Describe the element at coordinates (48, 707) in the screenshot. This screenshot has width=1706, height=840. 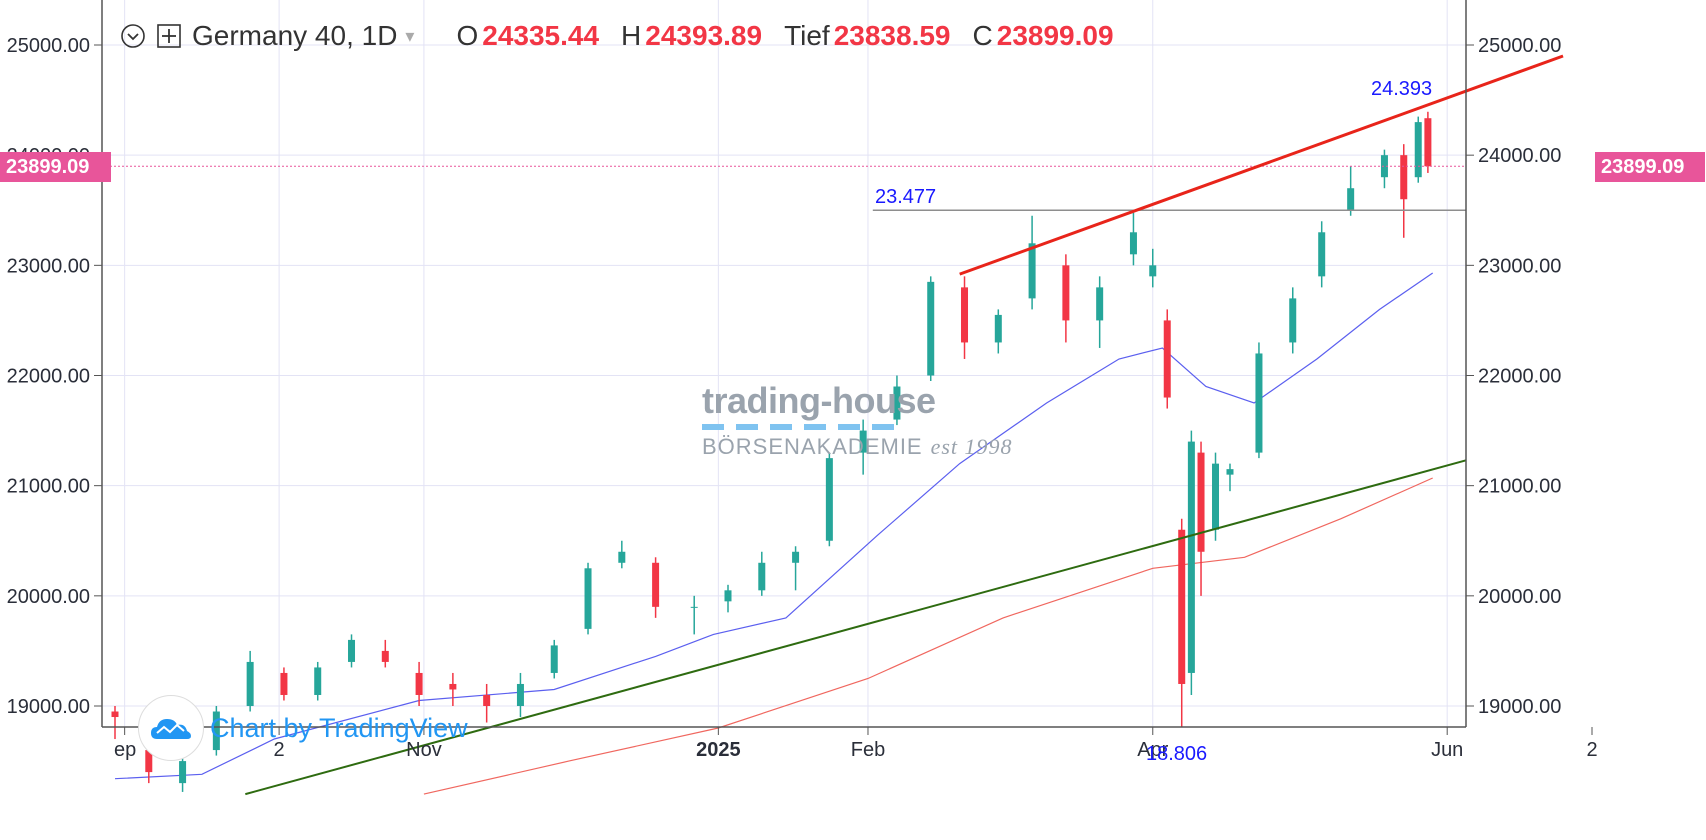
I see `y-tick-label-left: 19000.00` at that location.